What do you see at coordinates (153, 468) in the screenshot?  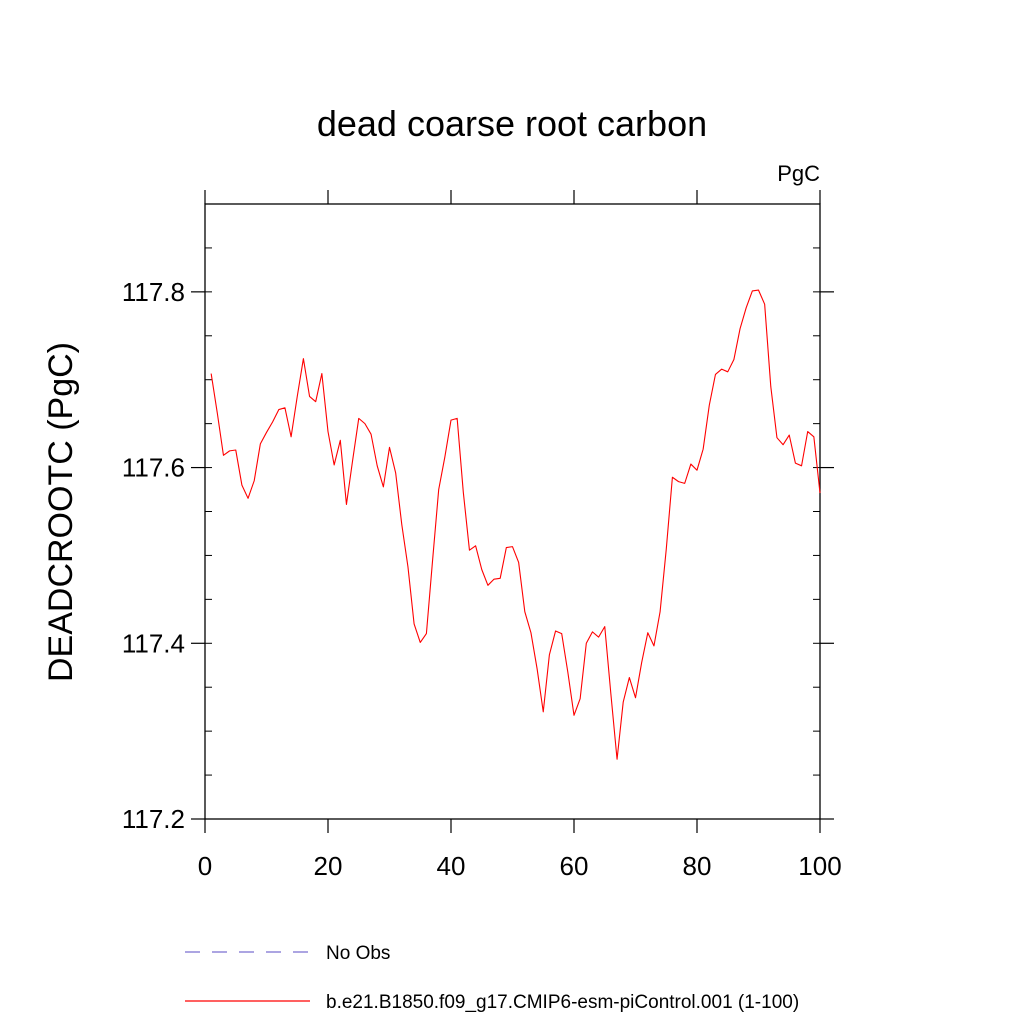 I see `y-tick-label: 117.6` at bounding box center [153, 468].